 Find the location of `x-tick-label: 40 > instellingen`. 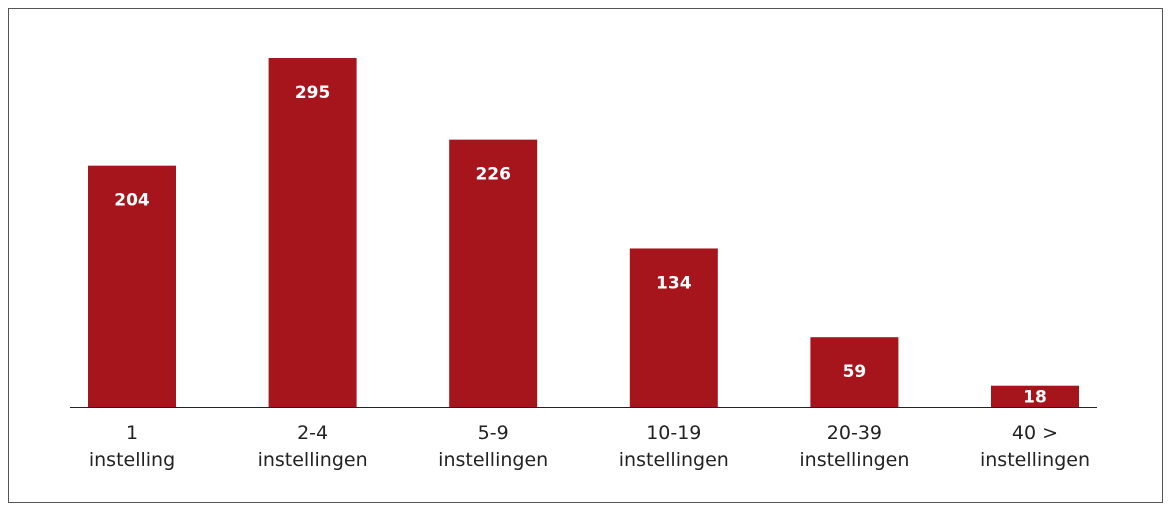

x-tick-label: 40 > instellingen is located at coordinates (1035, 446).